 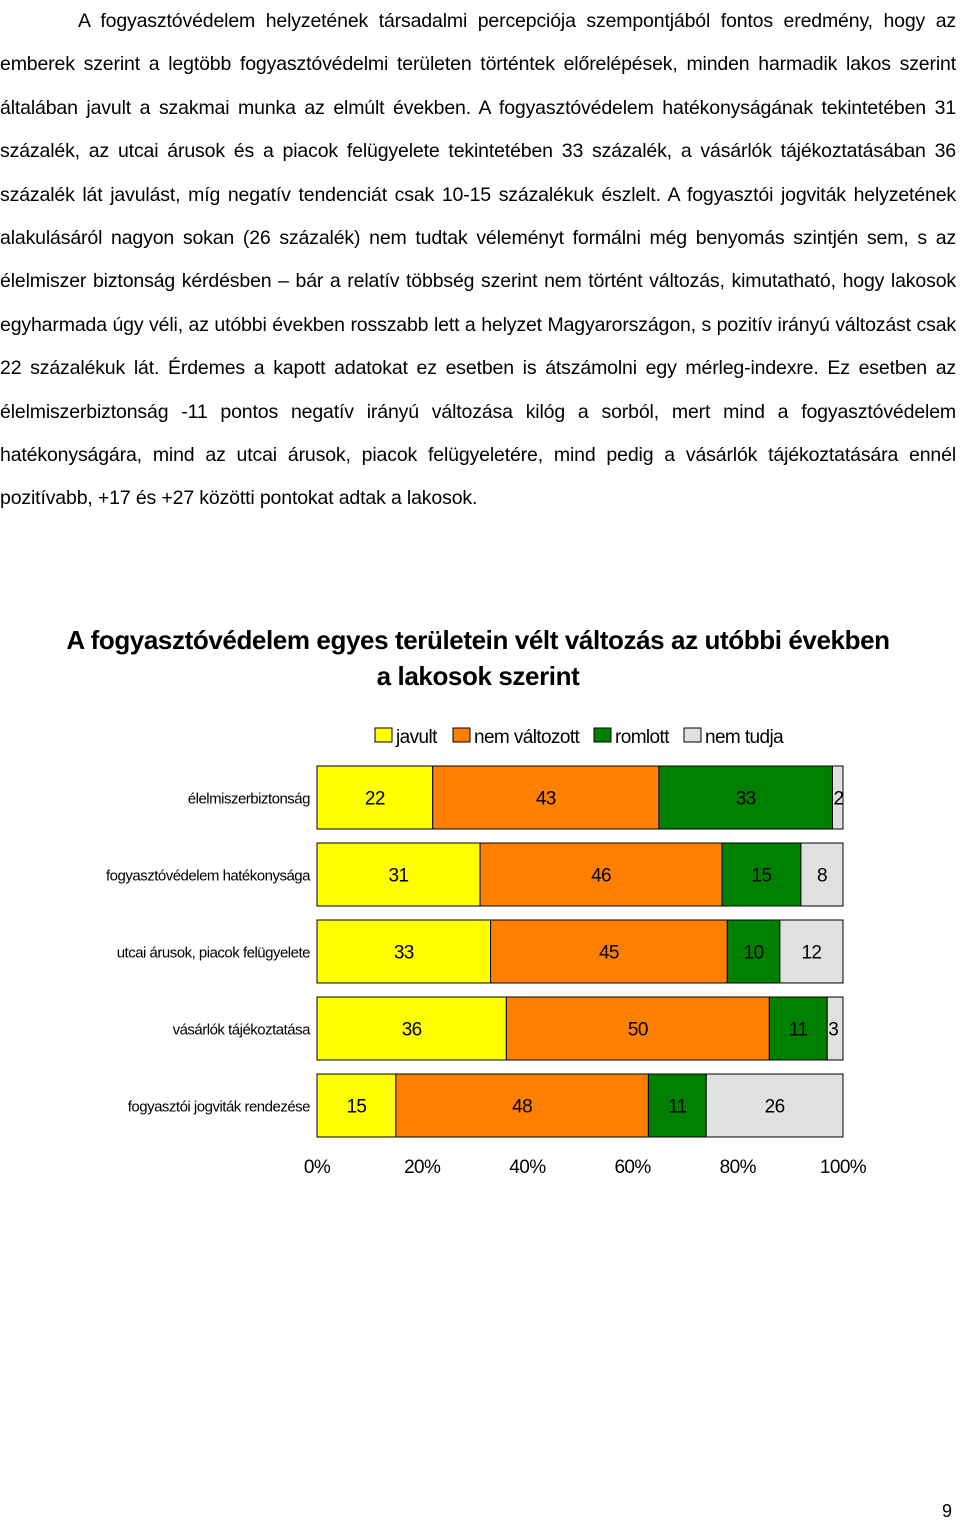 I want to click on data-label-1-3: 8, so click(x=822, y=876).